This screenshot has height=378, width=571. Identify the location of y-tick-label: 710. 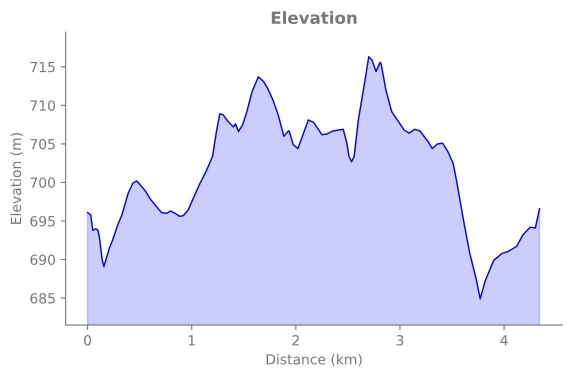
(43, 105).